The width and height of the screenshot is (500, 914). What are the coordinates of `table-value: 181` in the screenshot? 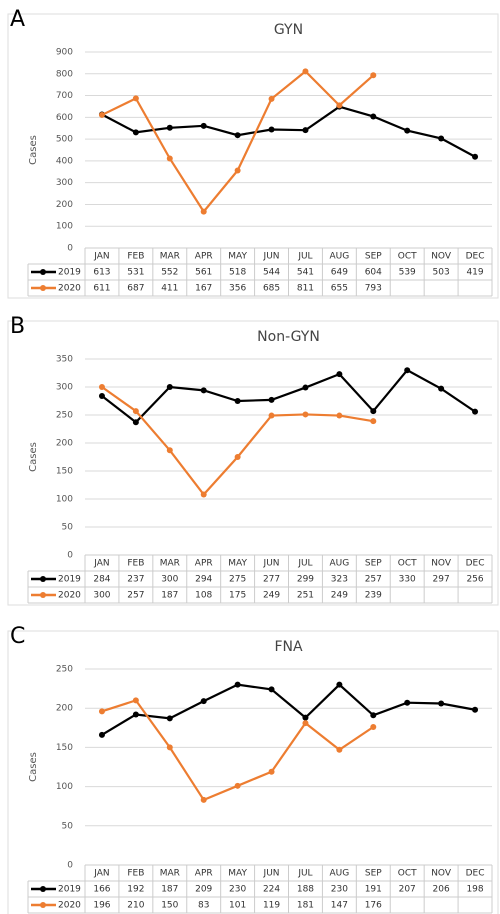 It's located at (305, 906).